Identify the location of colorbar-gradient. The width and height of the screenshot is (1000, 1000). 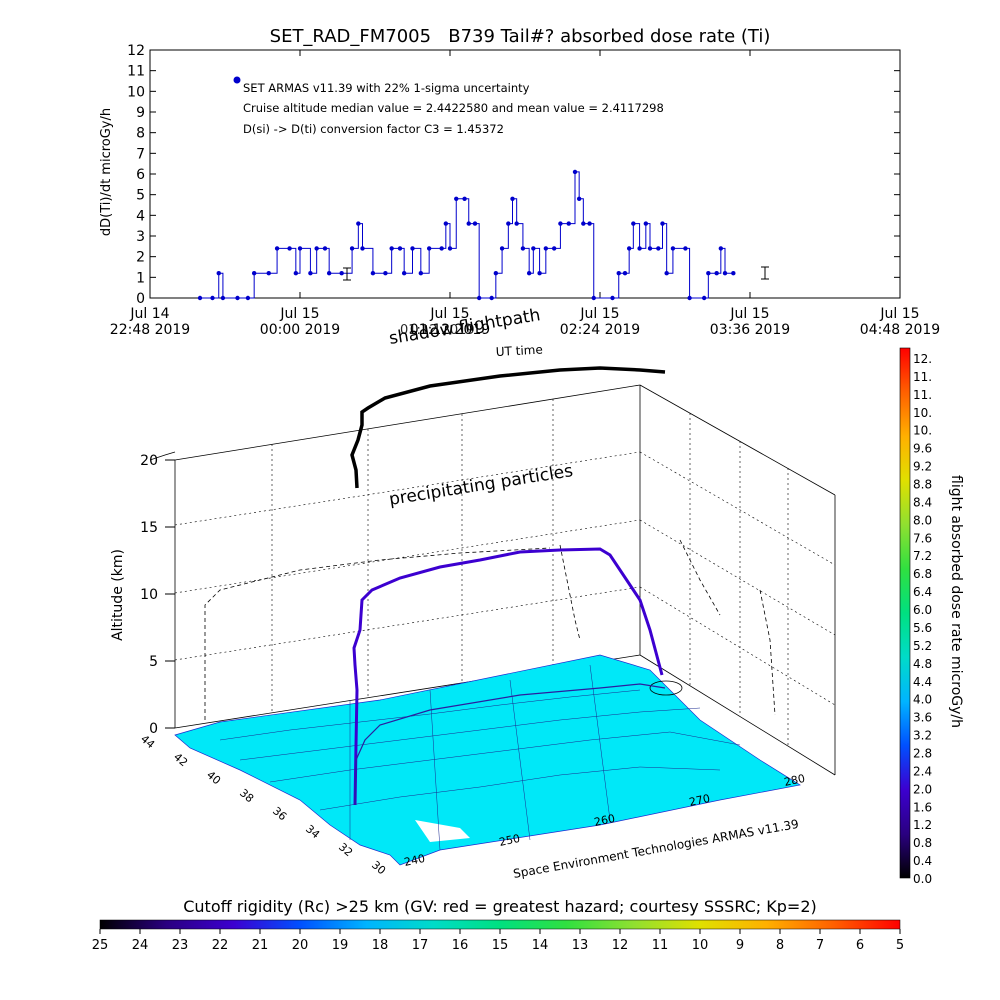
(905, 613).